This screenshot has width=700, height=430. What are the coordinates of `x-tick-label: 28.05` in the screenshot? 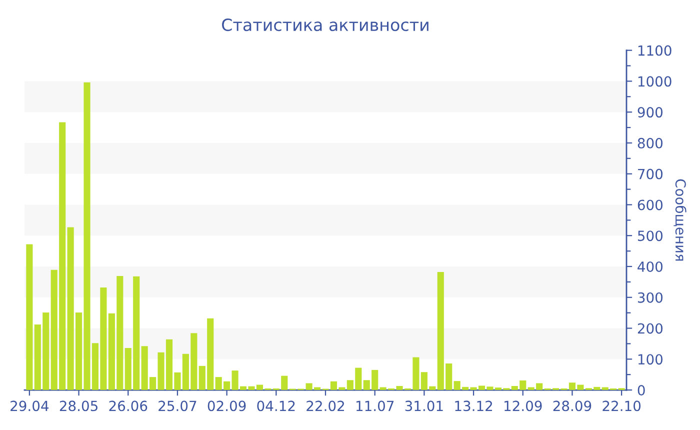 It's located at (79, 406).